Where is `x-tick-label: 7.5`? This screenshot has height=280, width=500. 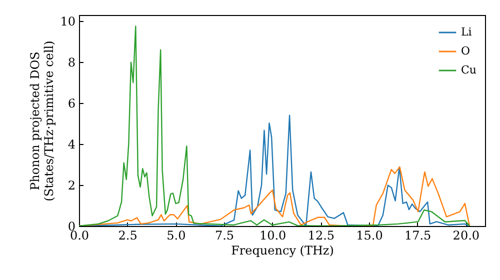 x-tick-label: 7.5 is located at coordinates (224, 235).